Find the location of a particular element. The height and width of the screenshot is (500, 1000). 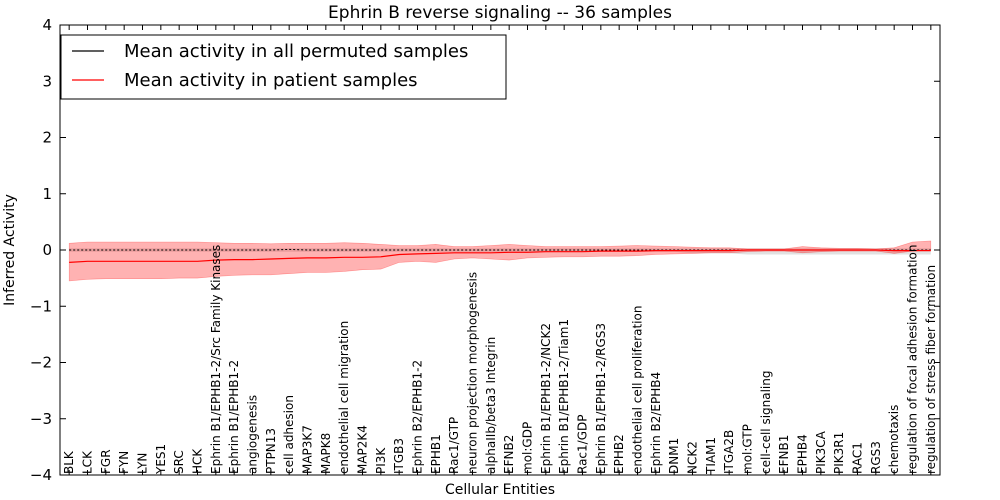

x-tick-label: BLK is located at coordinates (69, 462).